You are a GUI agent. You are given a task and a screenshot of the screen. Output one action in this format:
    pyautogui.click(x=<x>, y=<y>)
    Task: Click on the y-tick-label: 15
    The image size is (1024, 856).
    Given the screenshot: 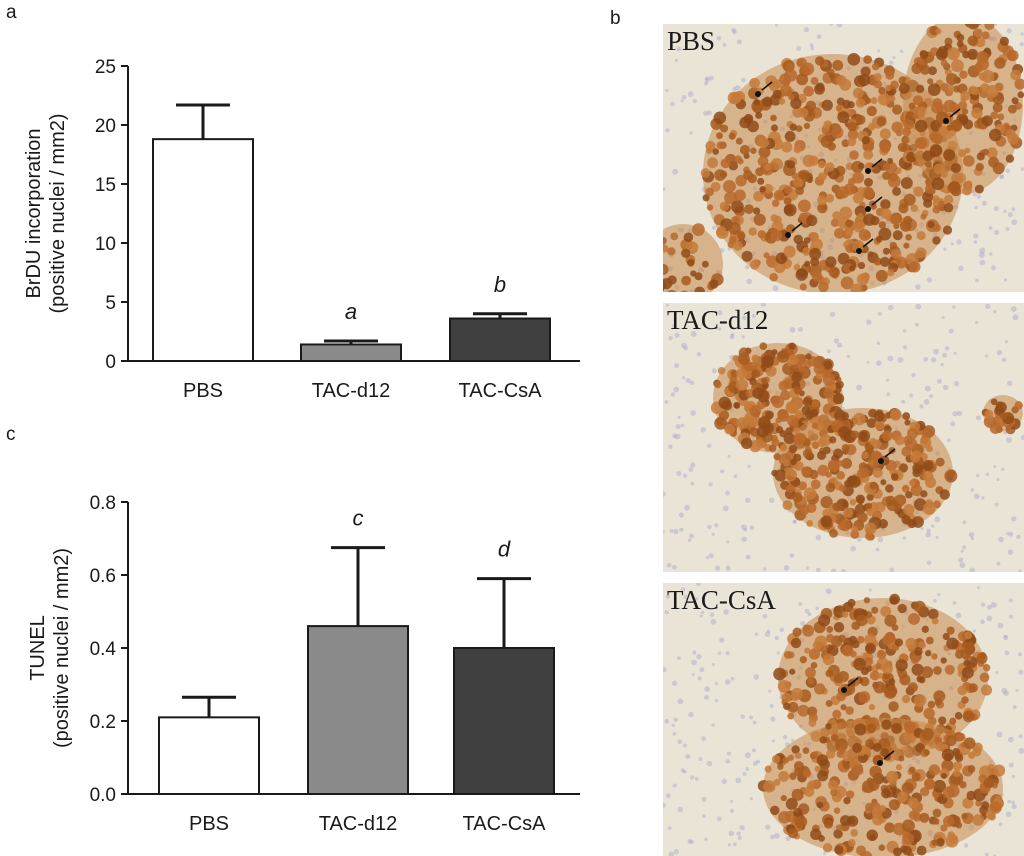 What is the action you would take?
    pyautogui.click(x=105, y=185)
    